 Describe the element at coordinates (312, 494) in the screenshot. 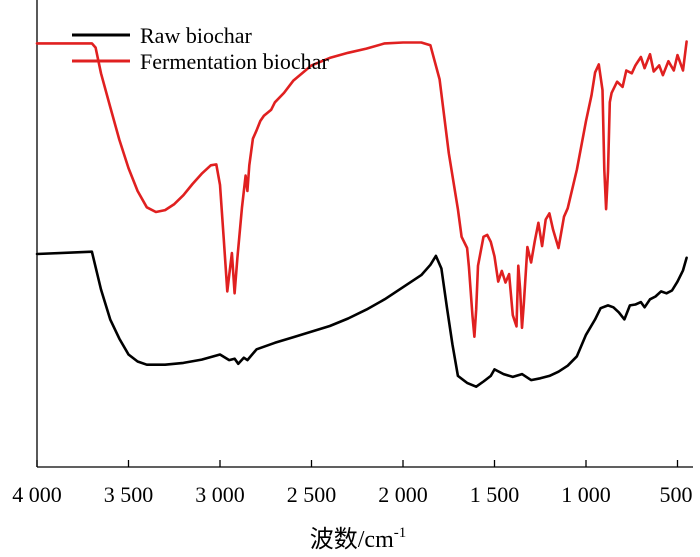

I see `x-tick-label: 2 500` at that location.